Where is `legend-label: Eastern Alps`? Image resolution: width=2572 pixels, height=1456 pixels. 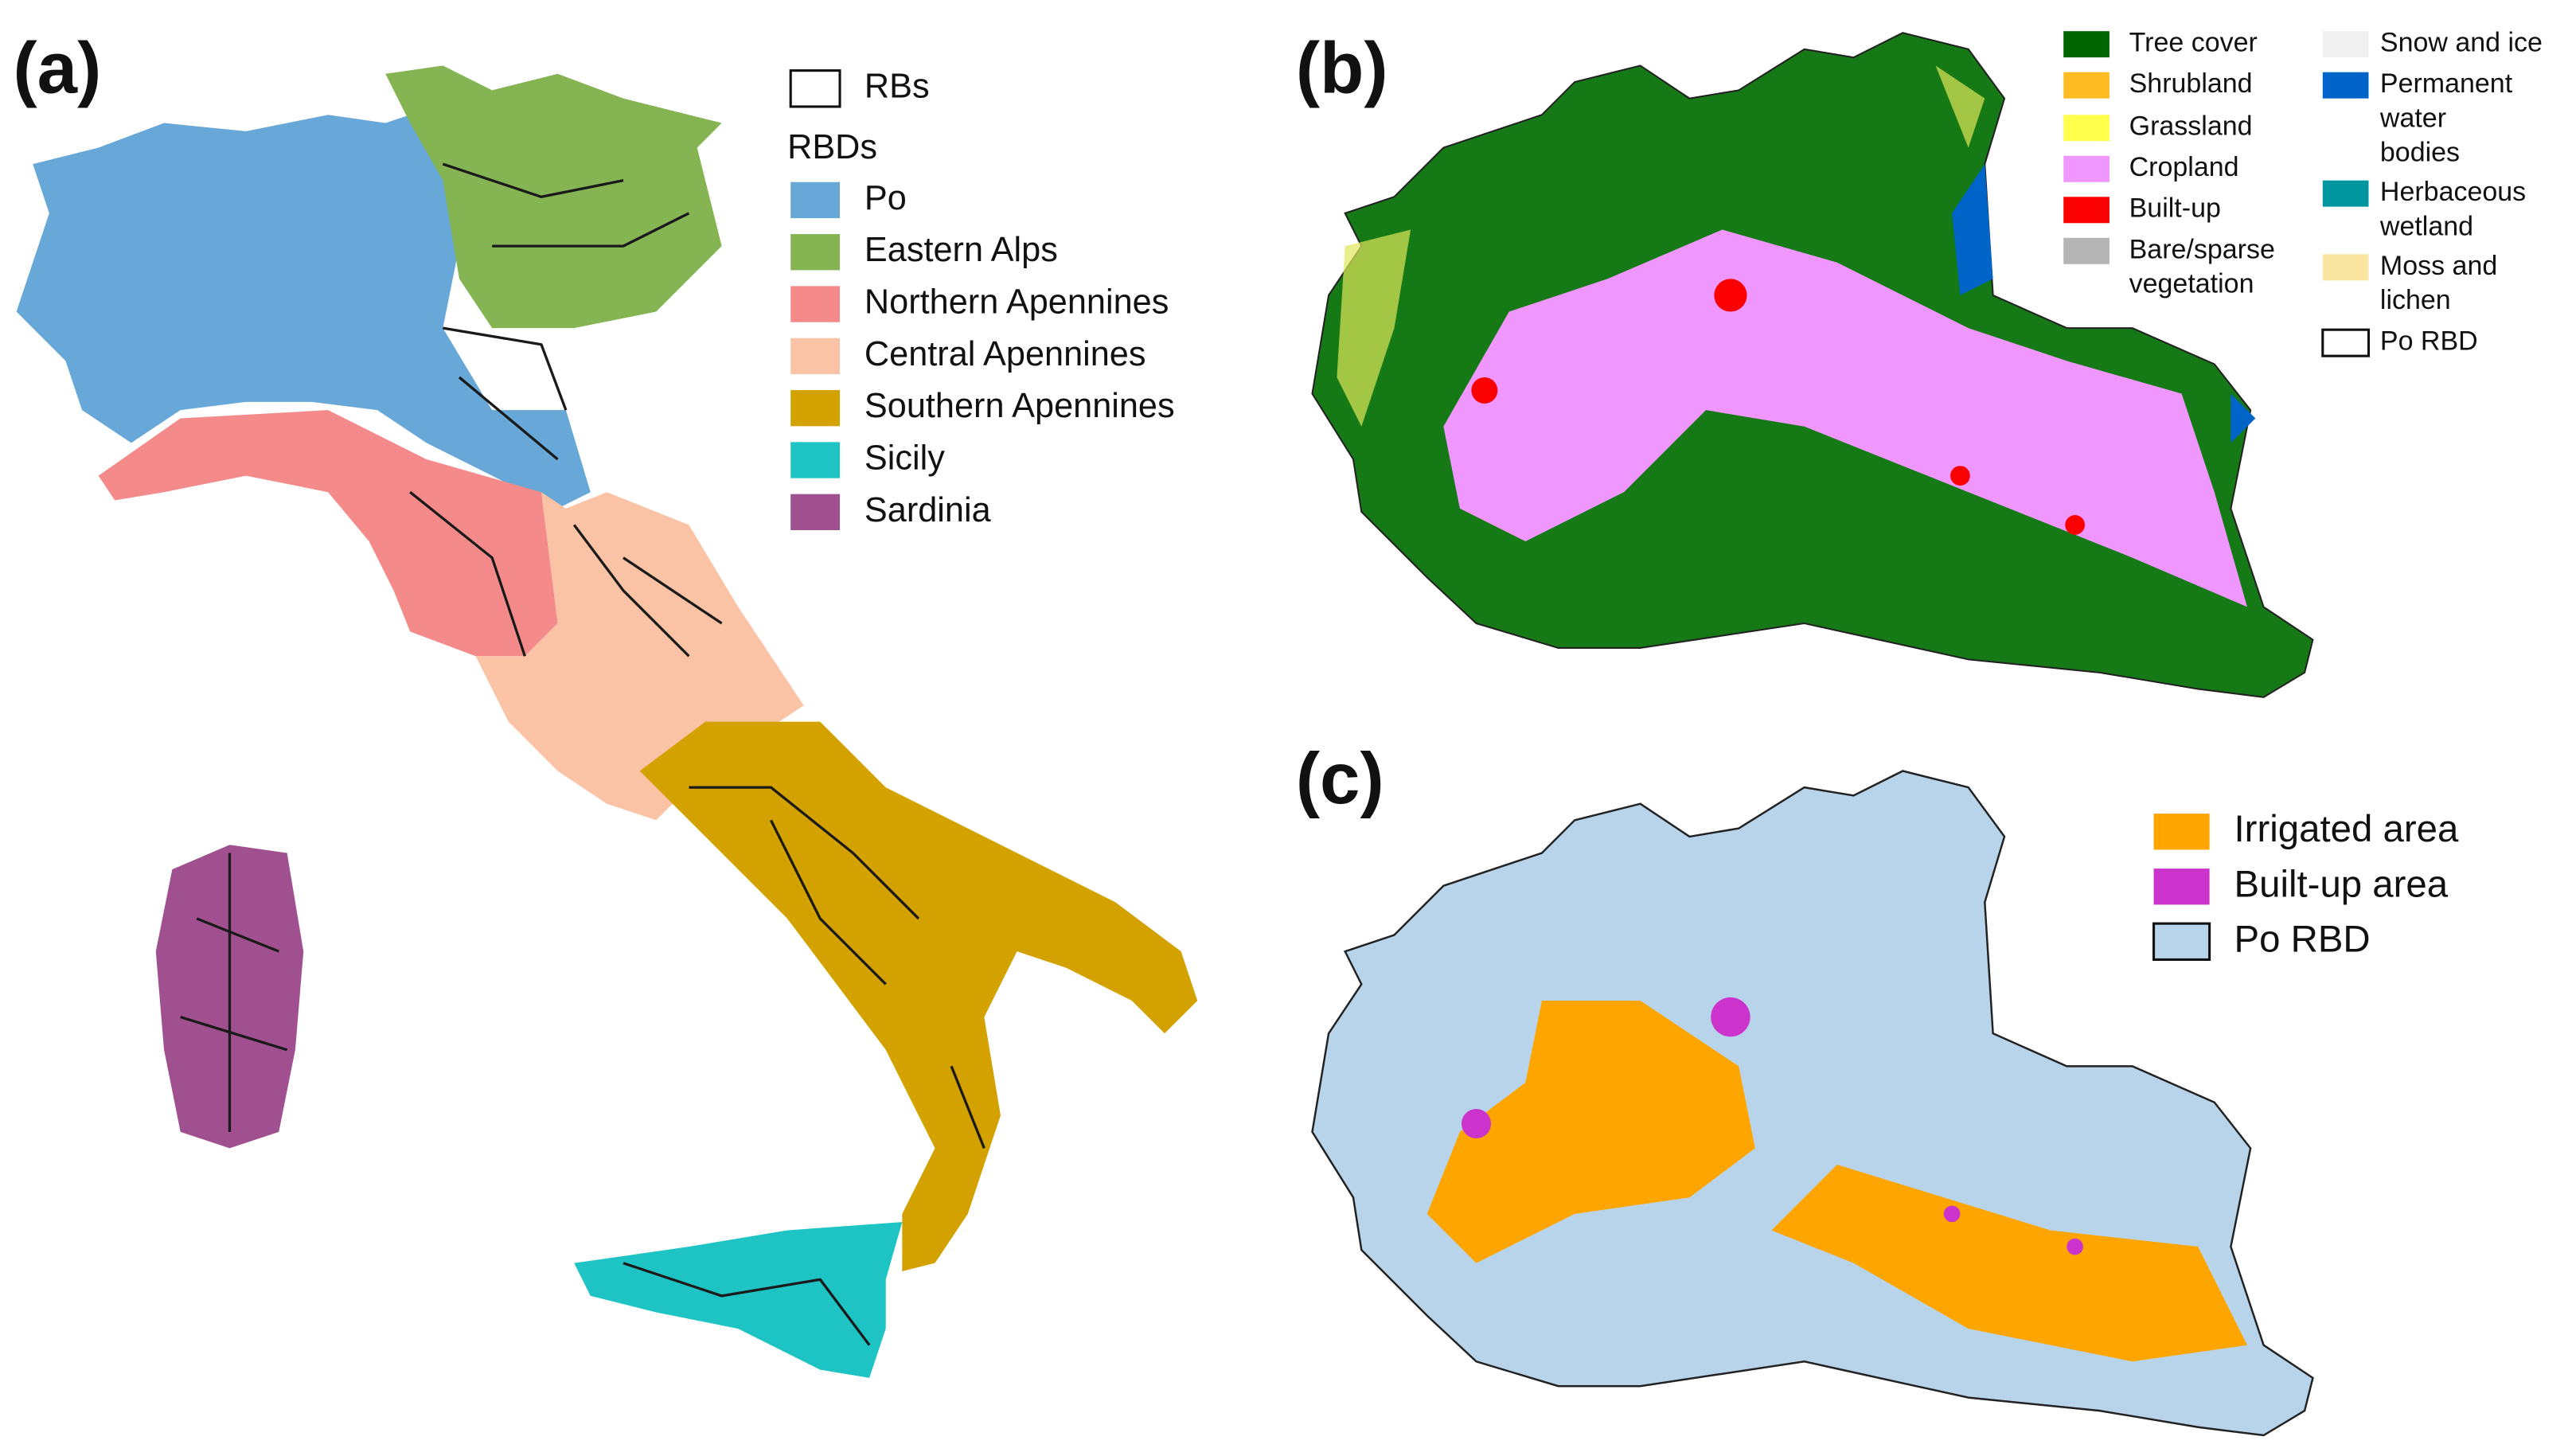
legend-label: Eastern Alps is located at coordinates (961, 250).